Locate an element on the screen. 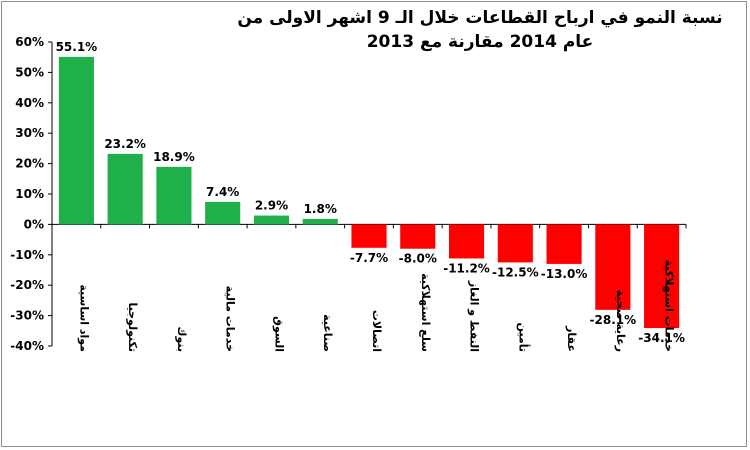  y-tick-label: -40% is located at coordinates (27, 346).